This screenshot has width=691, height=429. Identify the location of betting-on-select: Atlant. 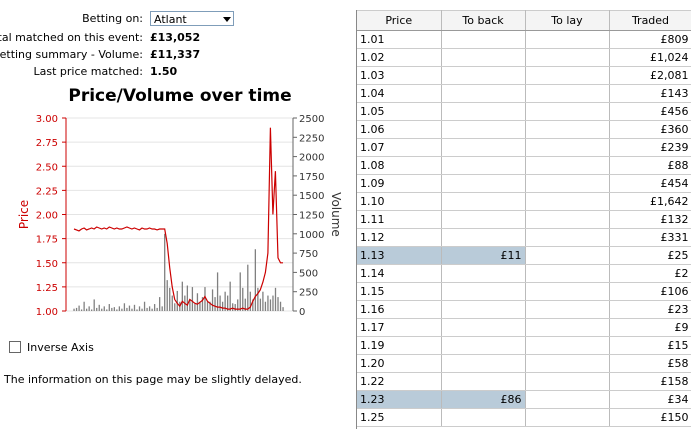
(192, 18).